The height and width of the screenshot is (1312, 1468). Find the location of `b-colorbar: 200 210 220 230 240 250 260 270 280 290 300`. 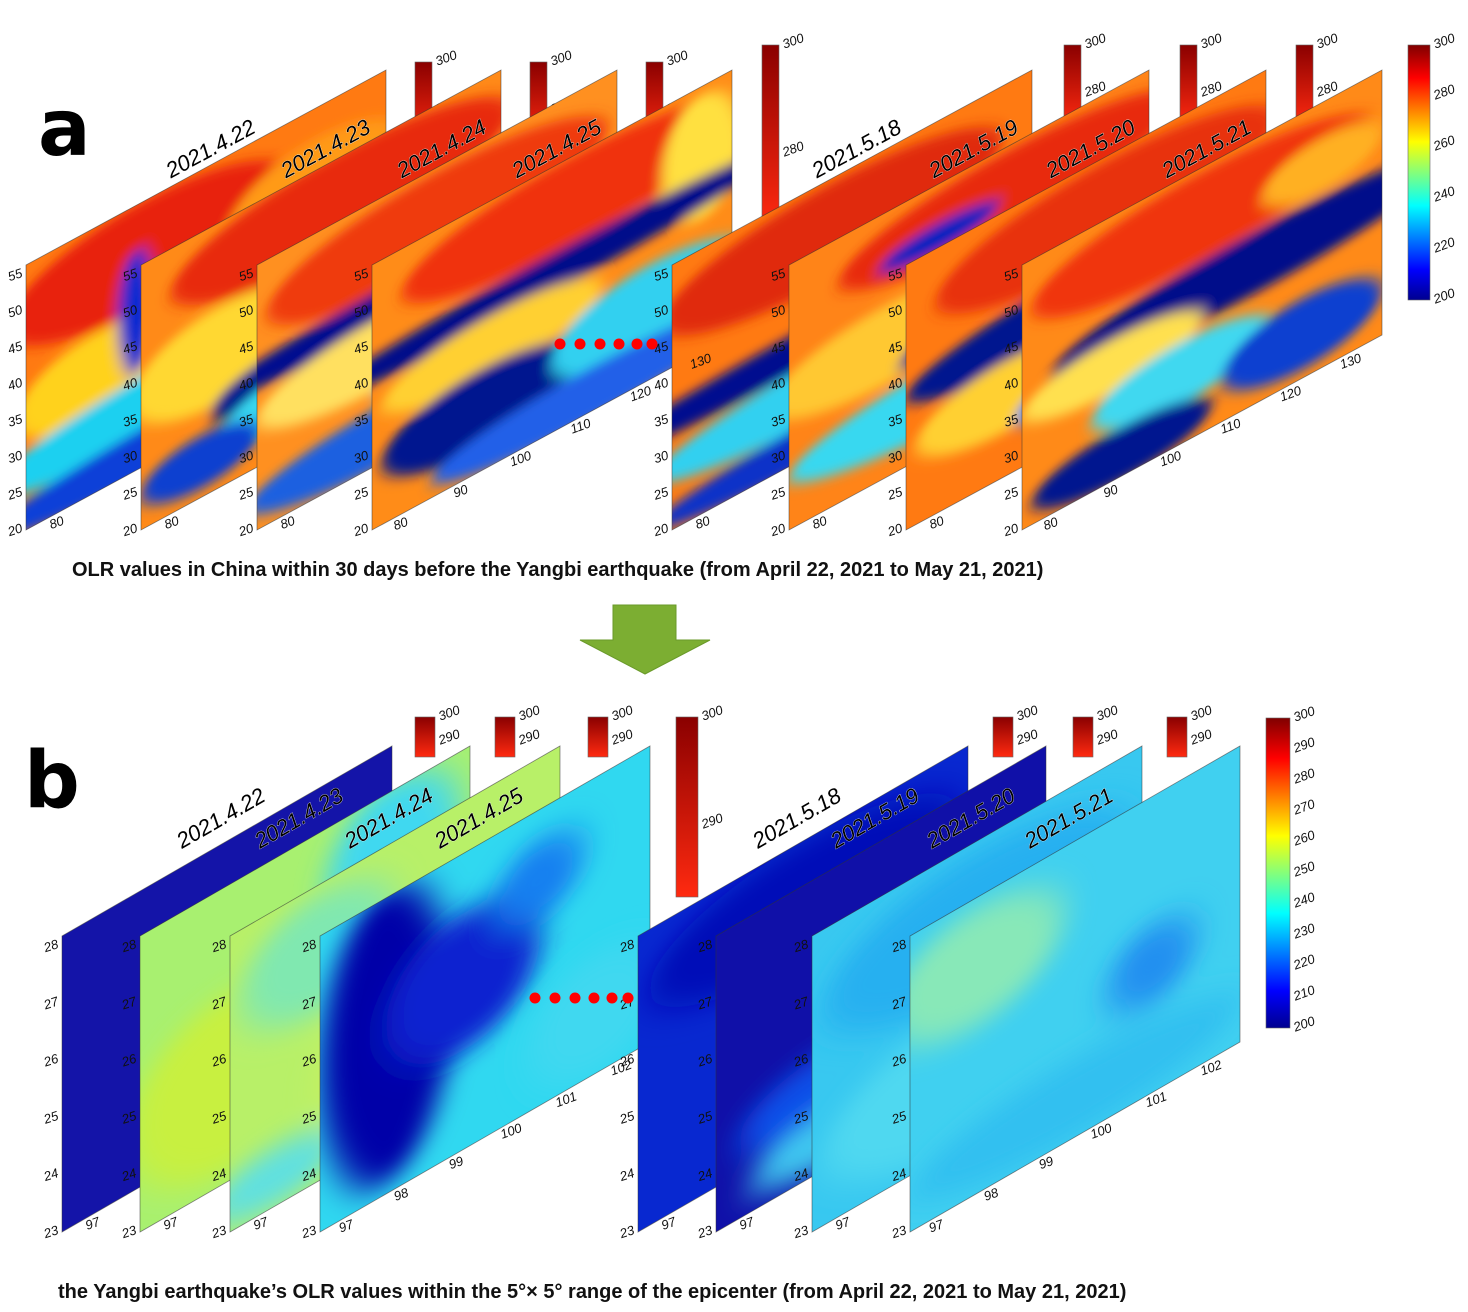

b-colorbar: 200 210 220 230 240 250 260 270 280 290 300 is located at coordinates (1291, 869).